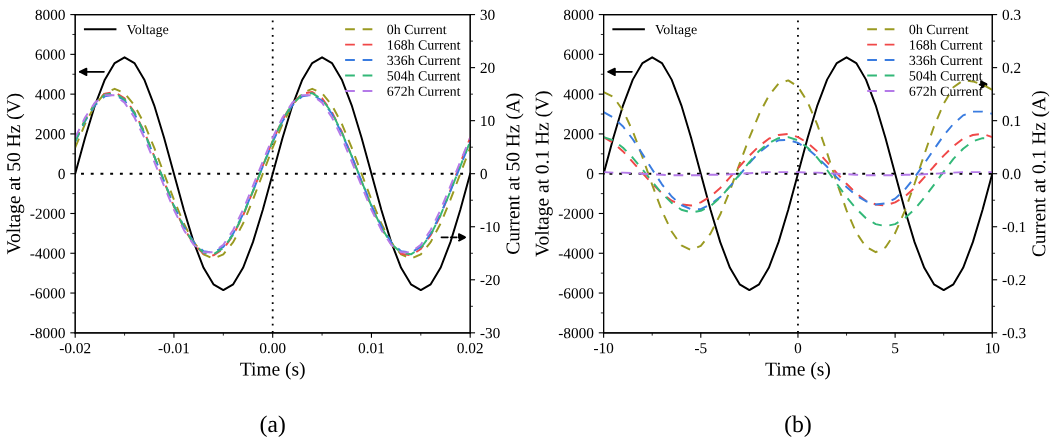 This screenshot has width=1059, height=442. What do you see at coordinates (1040, 174) in the screenshot?
I see `y2-axis-title: Current at 0.1 Hz (A)` at bounding box center [1040, 174].